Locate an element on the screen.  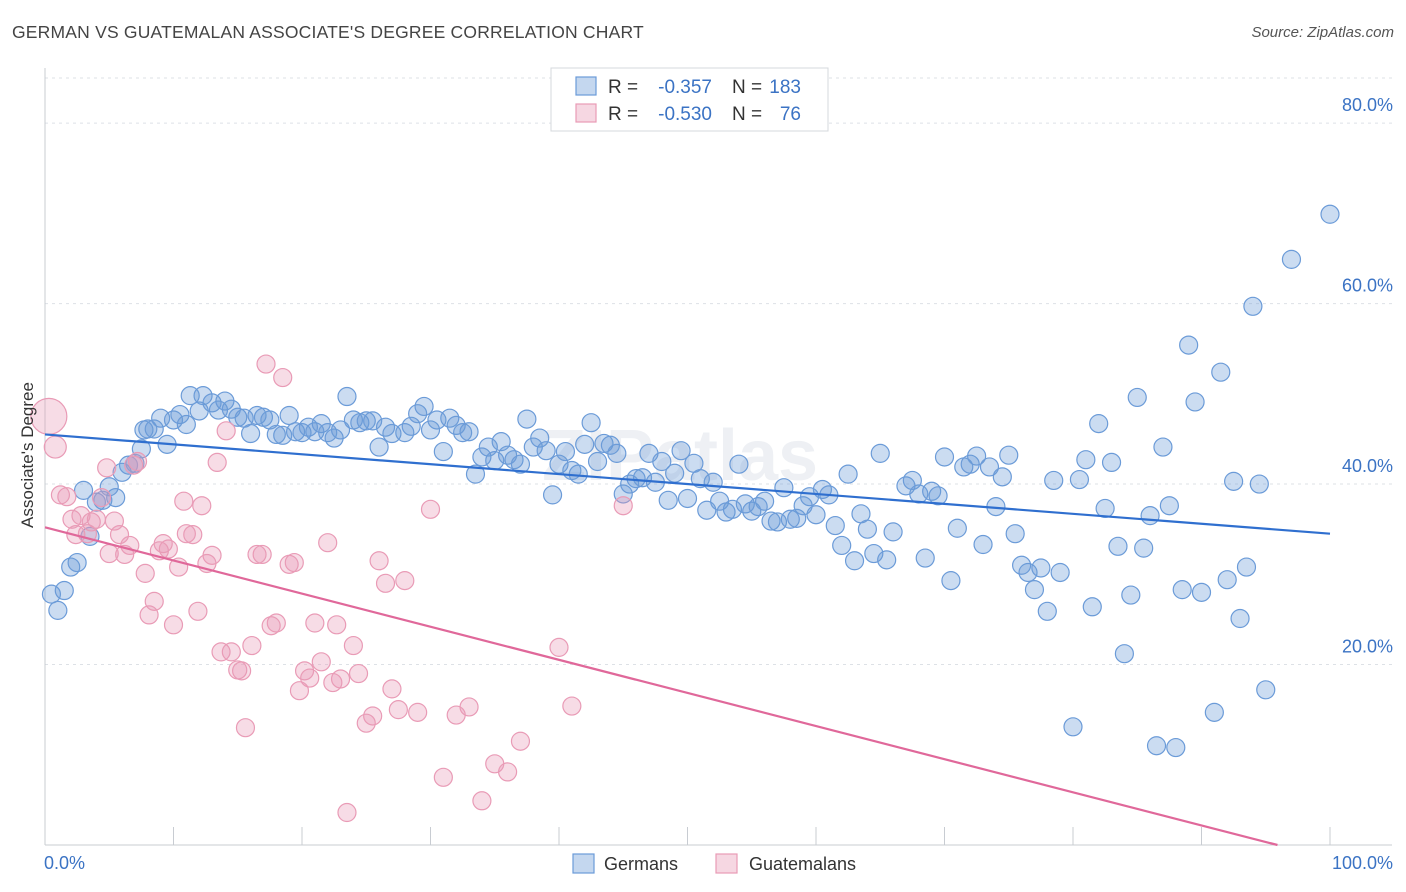
stats-n-value: 183 is located at coordinates (785, 87).